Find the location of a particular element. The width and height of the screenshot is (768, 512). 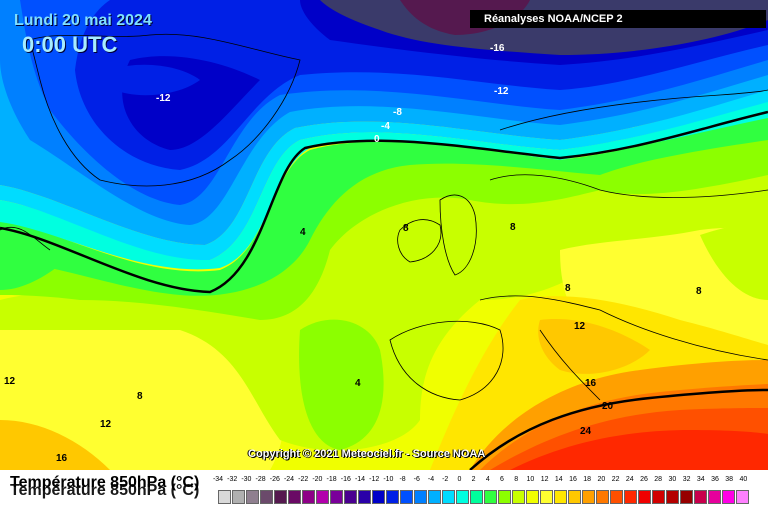

contour-label: -16 is located at coordinates (497, 48).